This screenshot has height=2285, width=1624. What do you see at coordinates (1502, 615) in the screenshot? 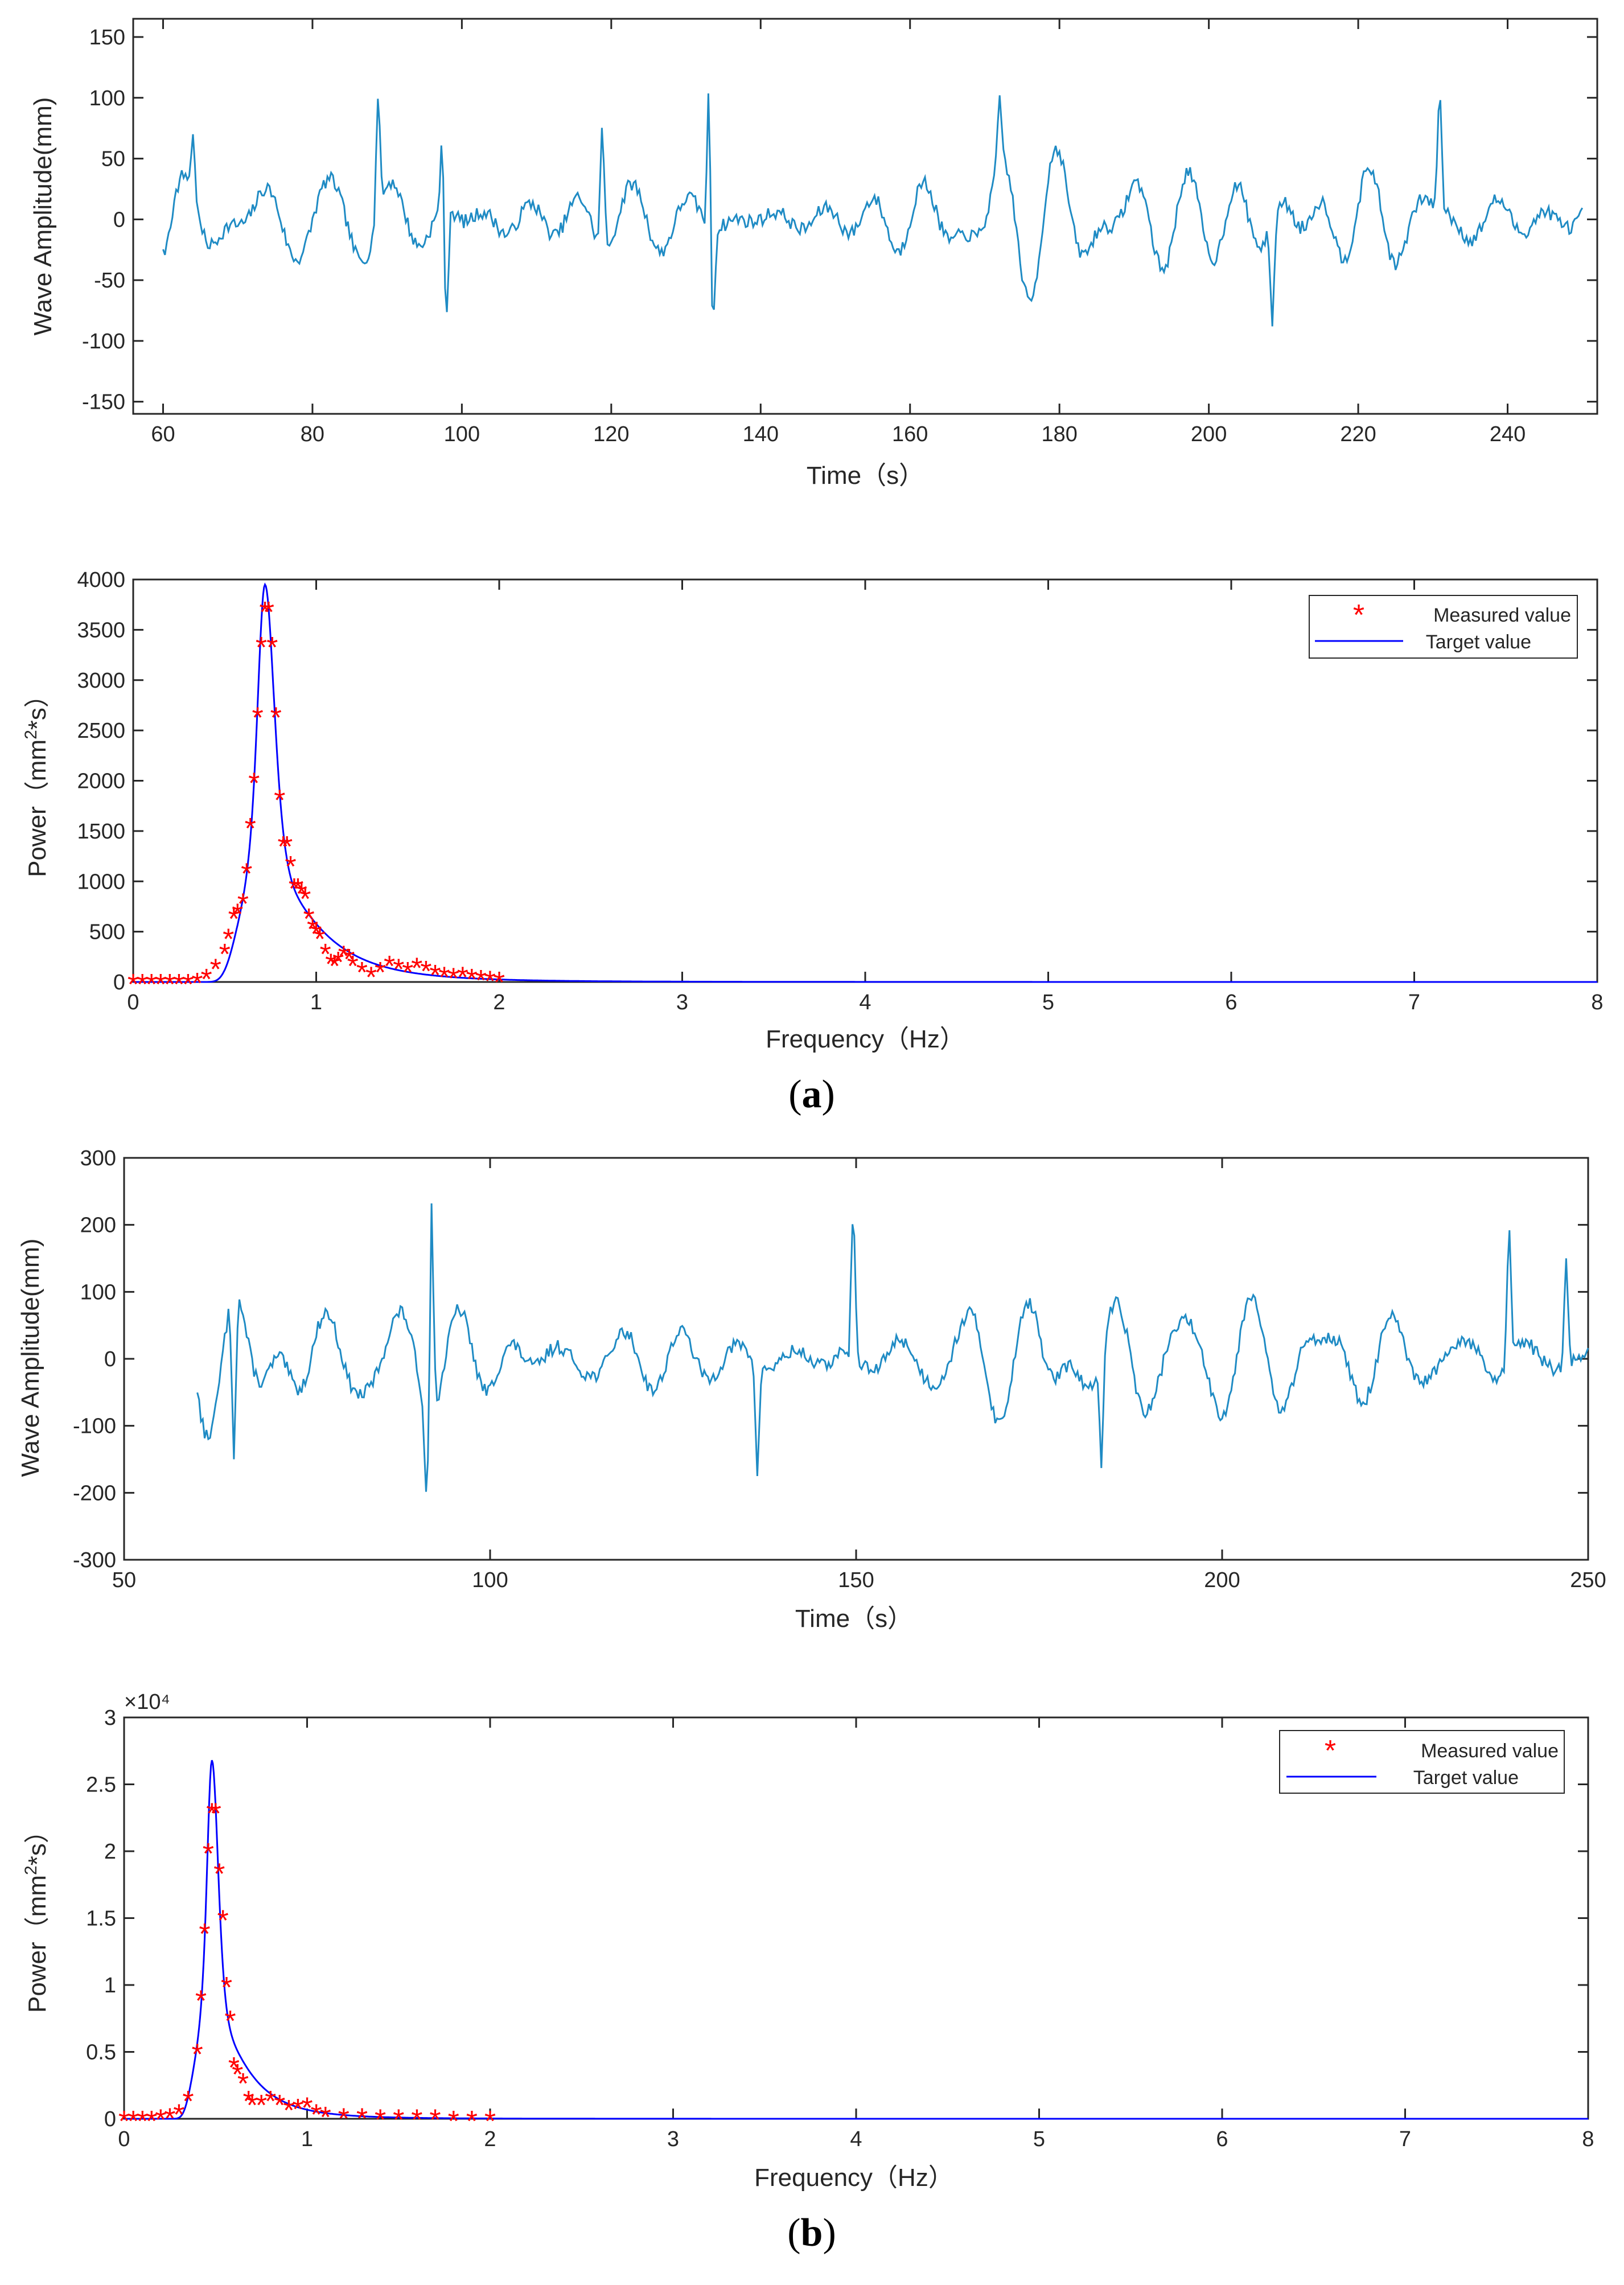
I see `legend-label-measured: Measured value` at bounding box center [1502, 615].